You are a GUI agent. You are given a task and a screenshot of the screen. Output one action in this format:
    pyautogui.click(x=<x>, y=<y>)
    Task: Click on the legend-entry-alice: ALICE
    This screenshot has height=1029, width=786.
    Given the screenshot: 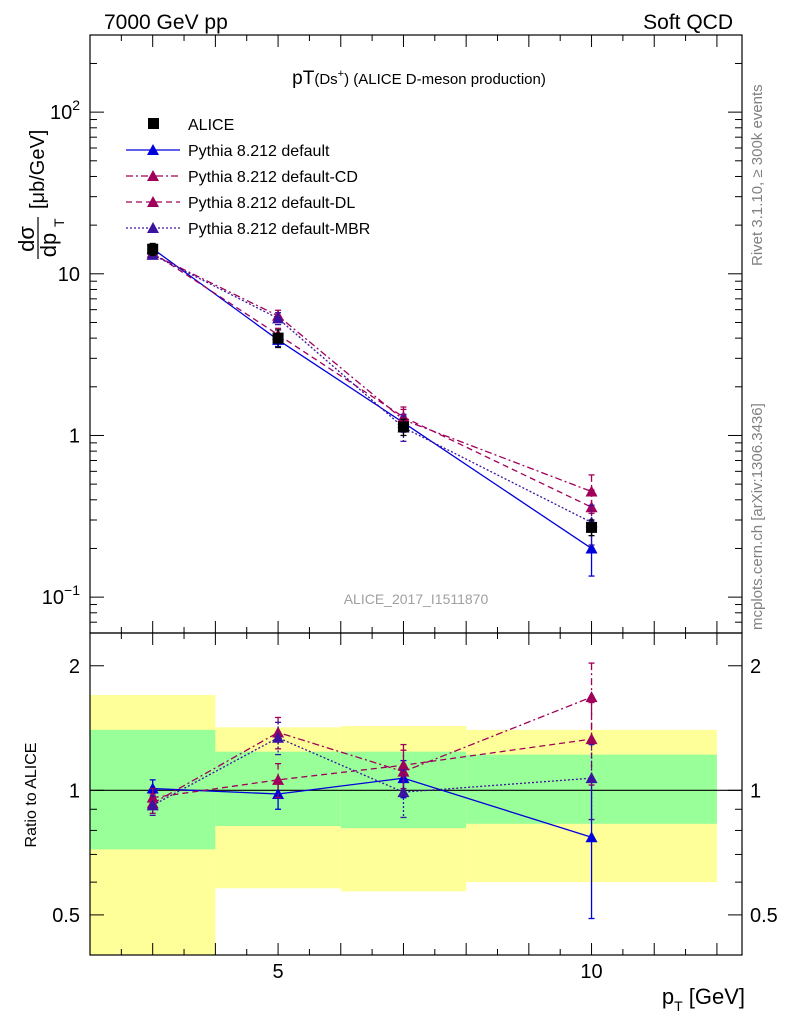 What is the action you would take?
    pyautogui.click(x=191, y=125)
    